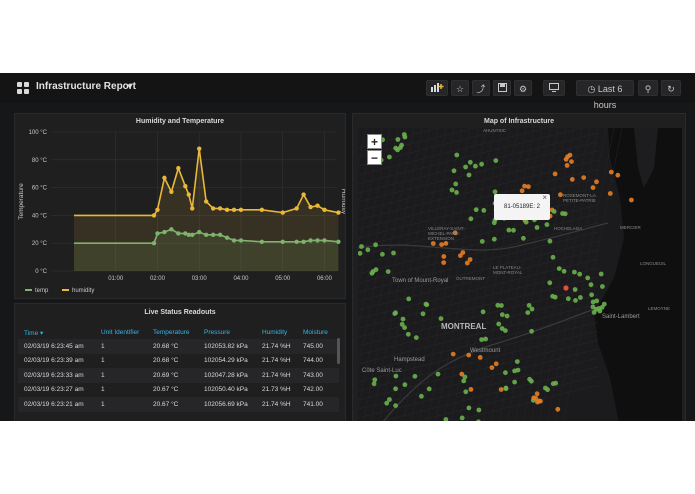  What do you see at coordinates (172, 346) in the screenshot?
I see `table-cell: 20.68 °C` at bounding box center [172, 346].